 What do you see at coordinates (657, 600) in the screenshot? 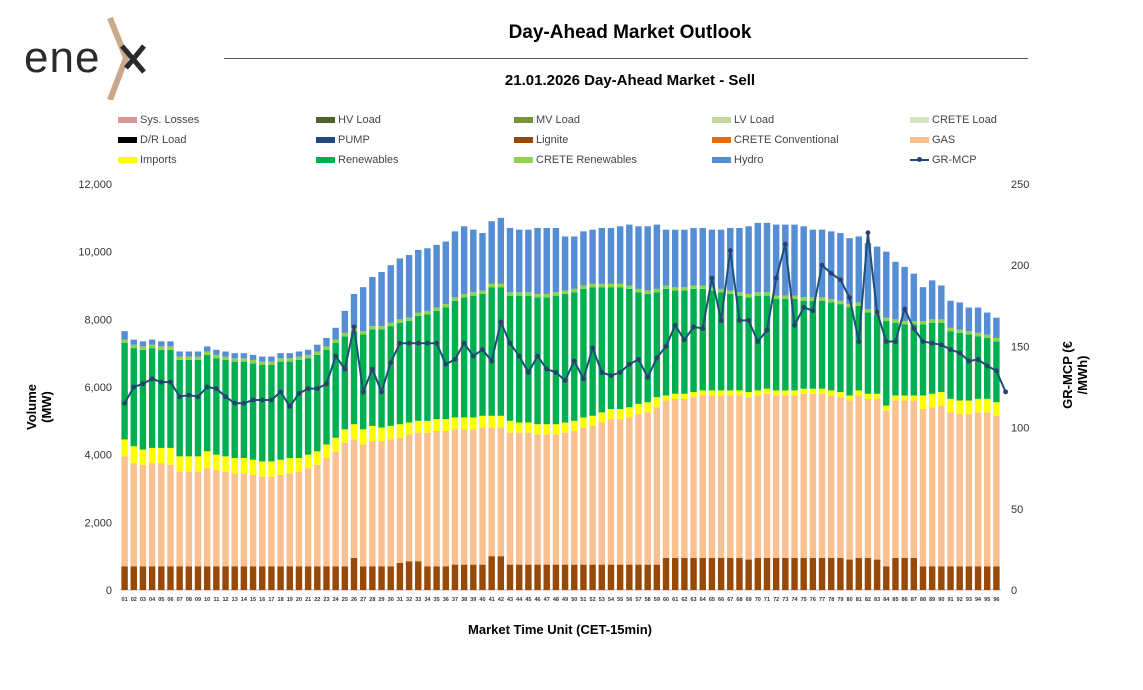
I see `x-tick-label: 59` at bounding box center [657, 600].